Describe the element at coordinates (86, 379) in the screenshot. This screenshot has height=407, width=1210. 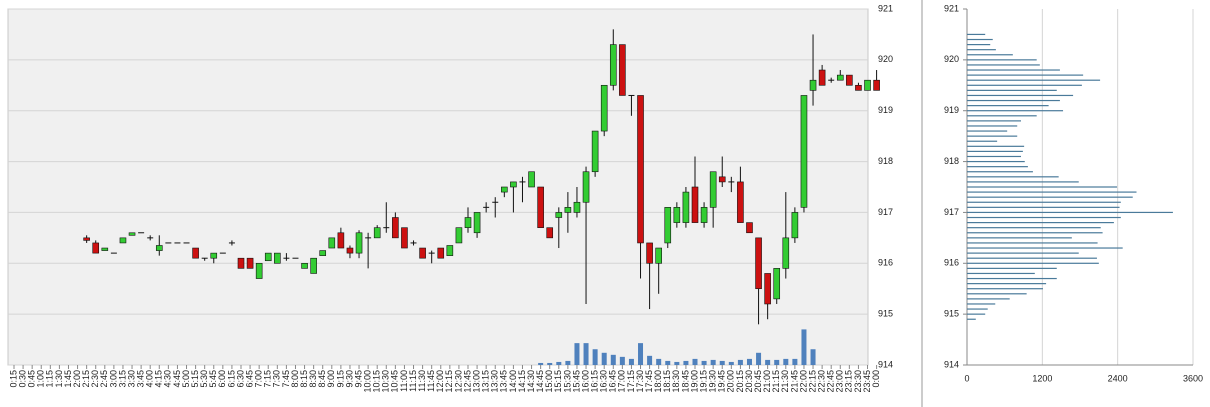
I see `x-tick-label: 2:15` at that location.